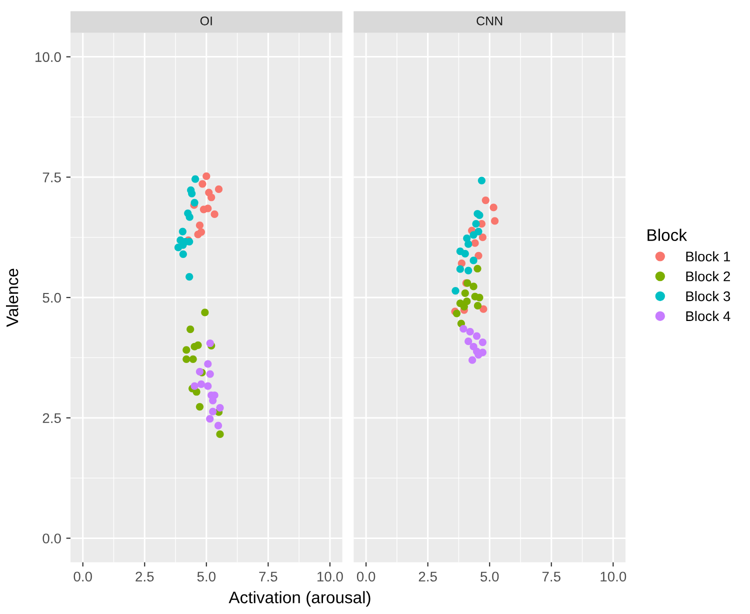 This screenshot has width=750, height=614. What do you see at coordinates (708, 276) in the screenshot?
I see `legend-label: Block 2` at bounding box center [708, 276].